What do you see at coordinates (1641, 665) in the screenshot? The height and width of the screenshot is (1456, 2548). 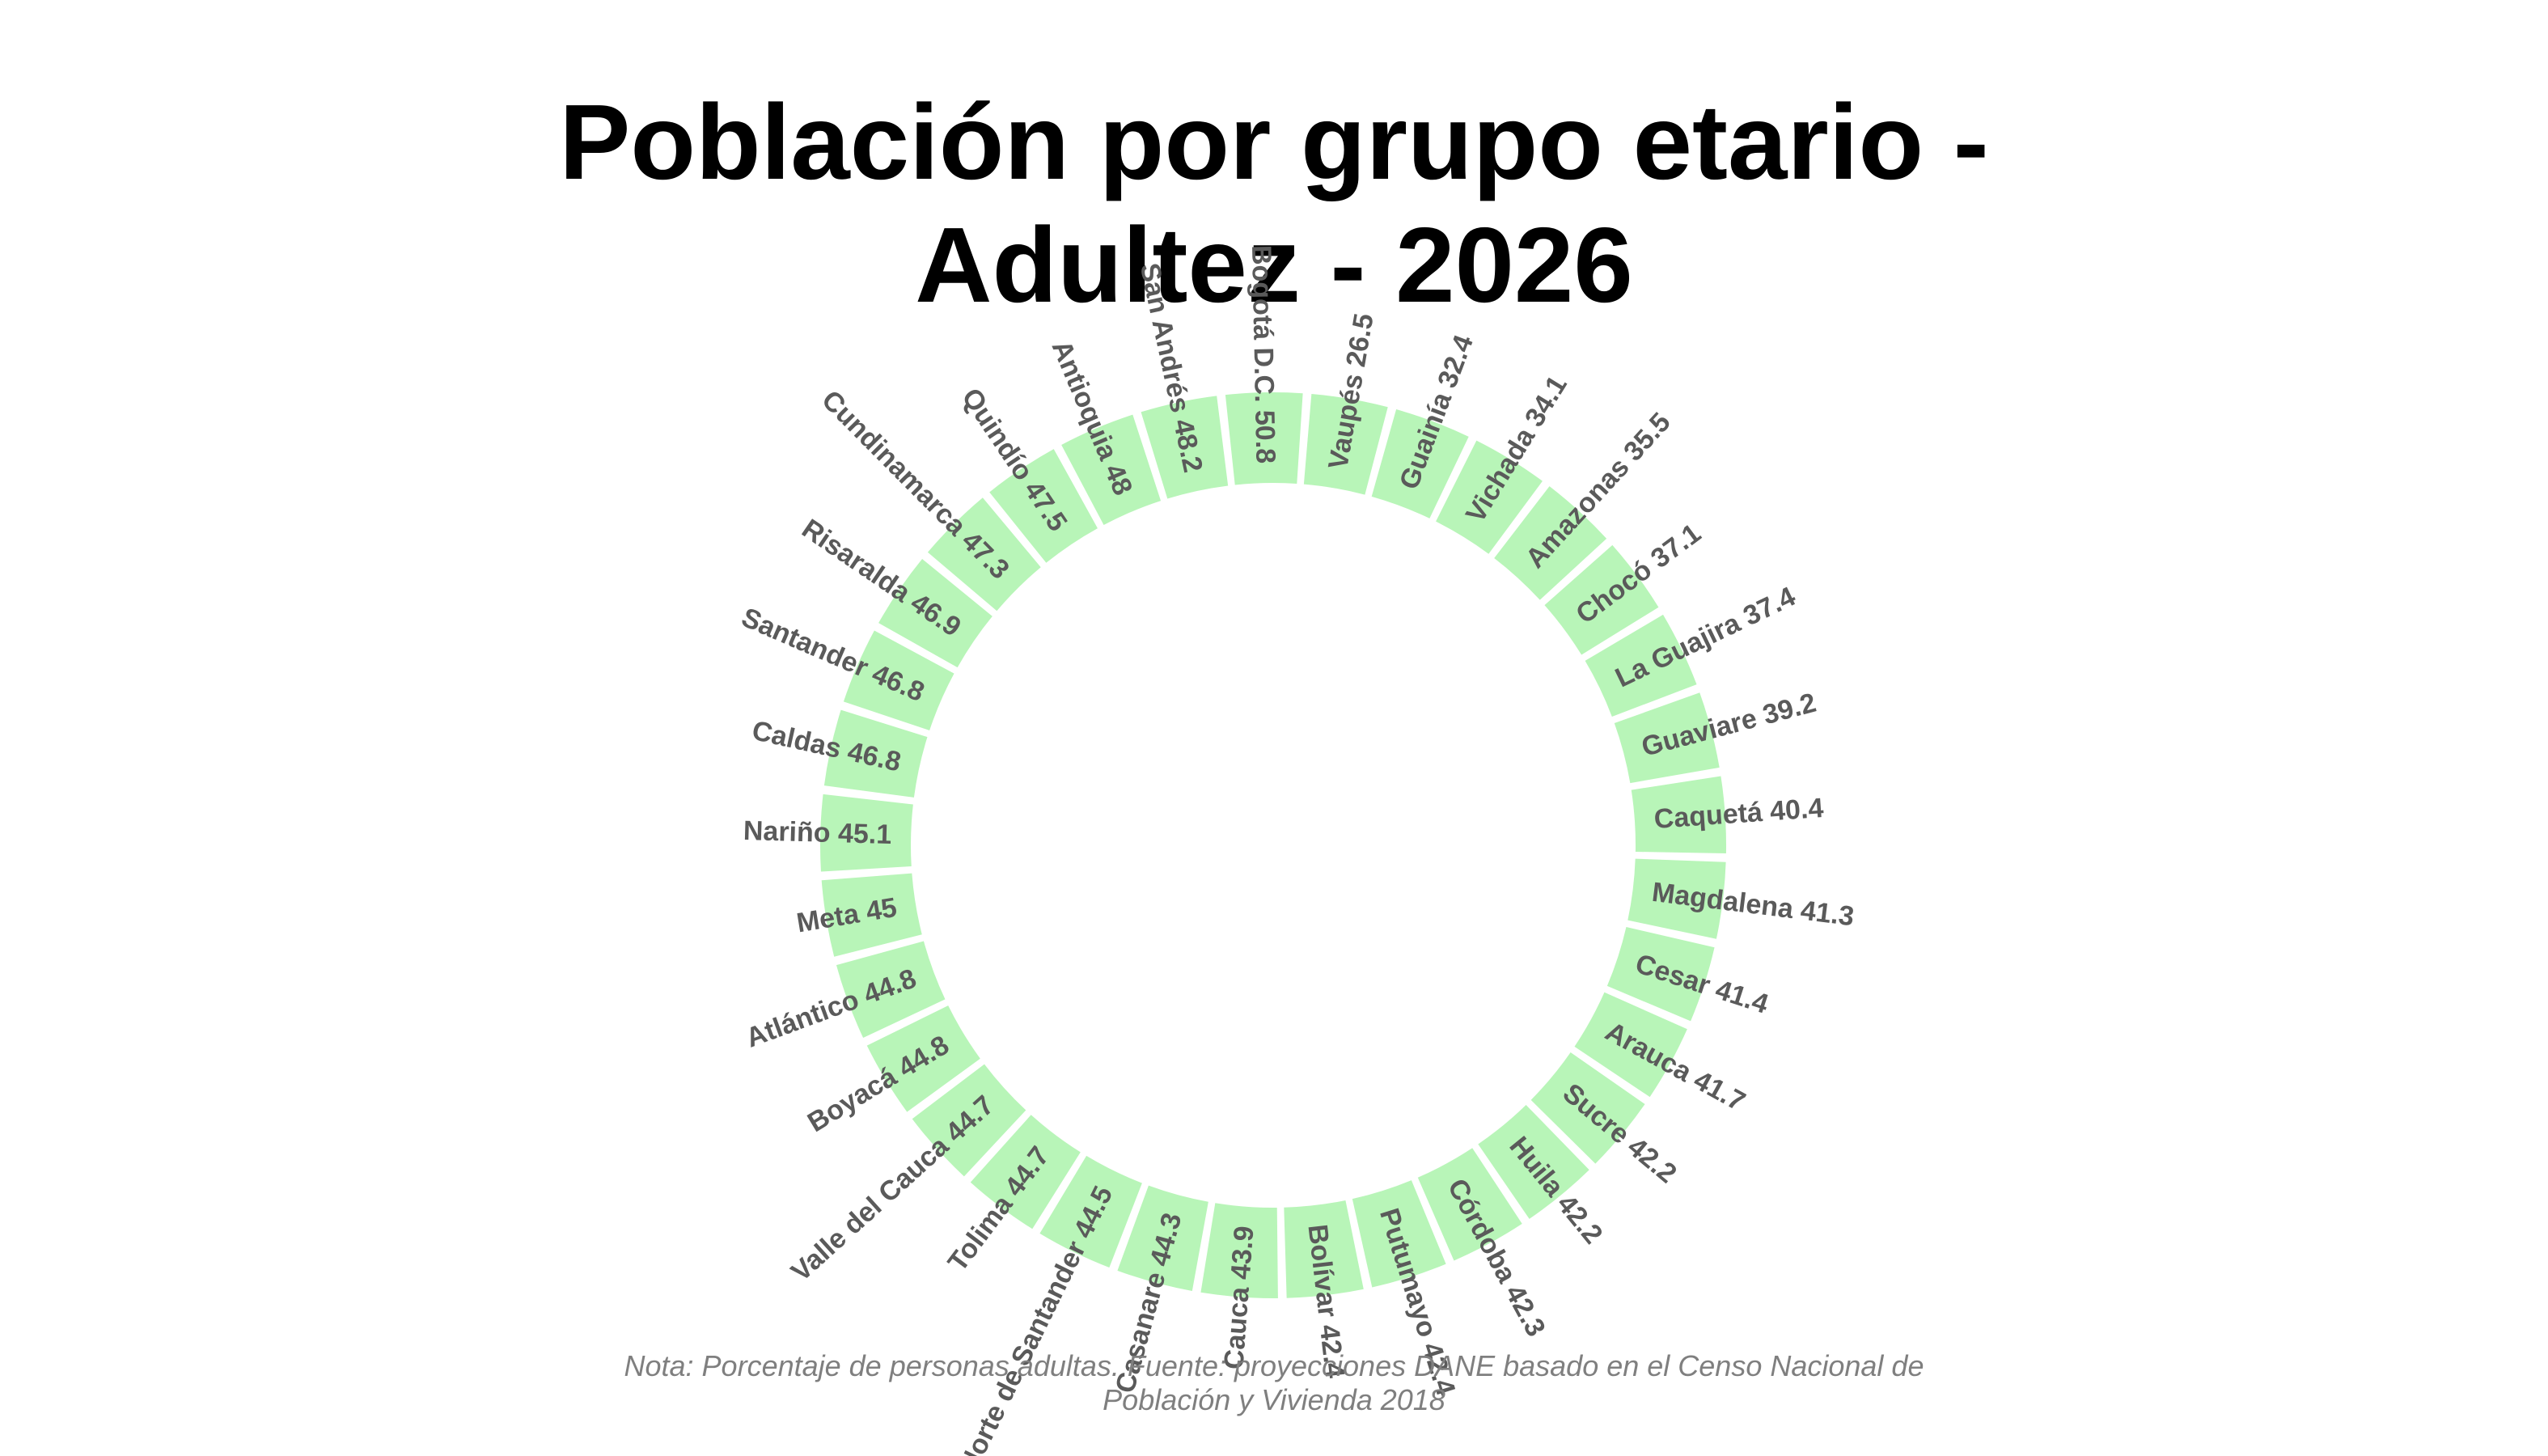 I see `bar-segment-la-guajira` at bounding box center [1641, 665].